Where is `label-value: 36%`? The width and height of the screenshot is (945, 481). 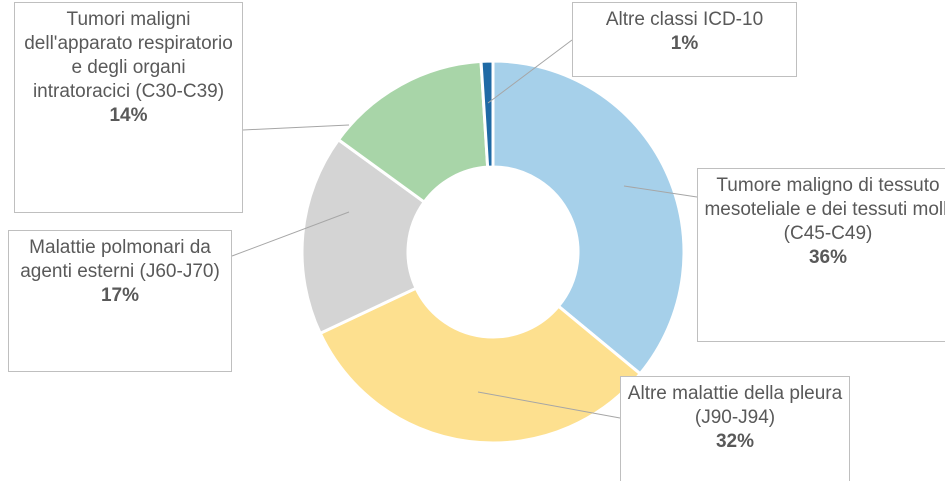 label-value: 36% is located at coordinates (828, 257).